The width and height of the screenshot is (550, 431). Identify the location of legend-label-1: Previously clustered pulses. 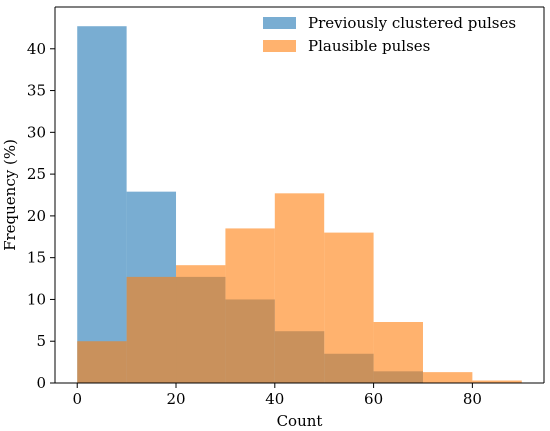
(412, 23).